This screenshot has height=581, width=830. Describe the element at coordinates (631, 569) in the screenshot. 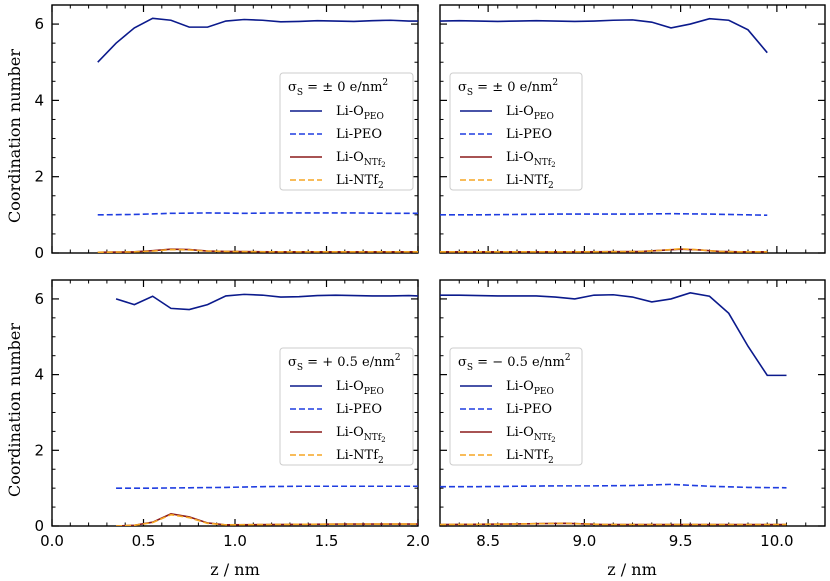

I see `xlabel-right: z / nm` at that location.